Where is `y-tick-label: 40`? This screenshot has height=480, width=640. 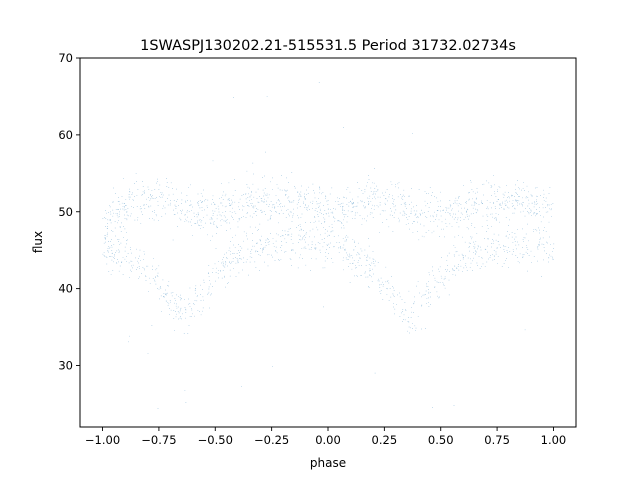 y-tick-label: 40 is located at coordinates (65, 289).